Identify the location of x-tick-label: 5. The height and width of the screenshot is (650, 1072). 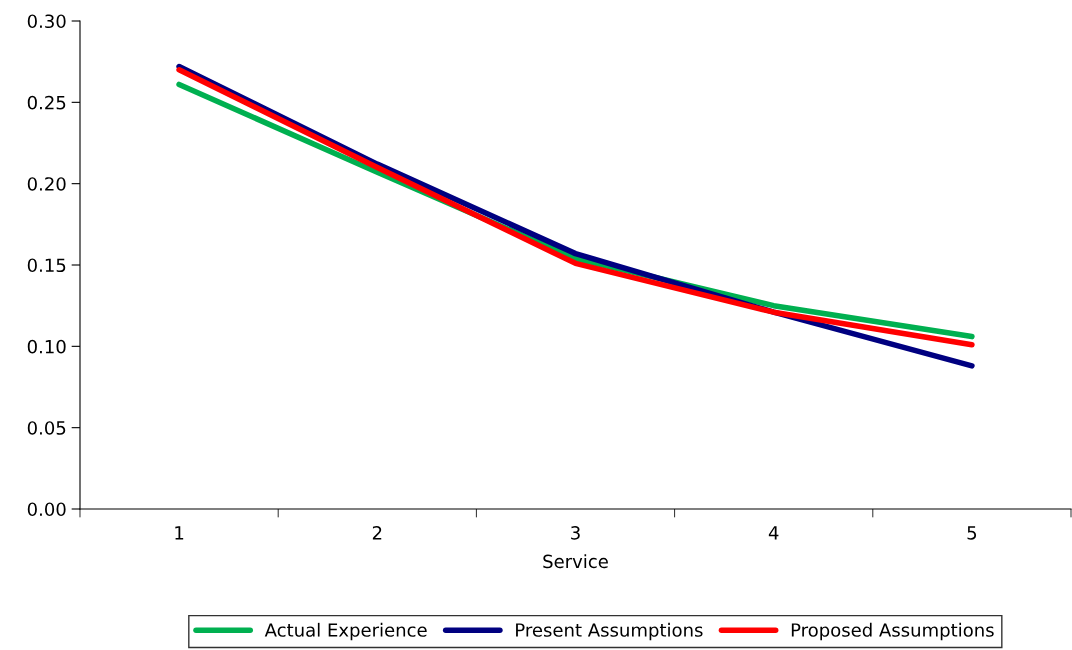
(972, 533).